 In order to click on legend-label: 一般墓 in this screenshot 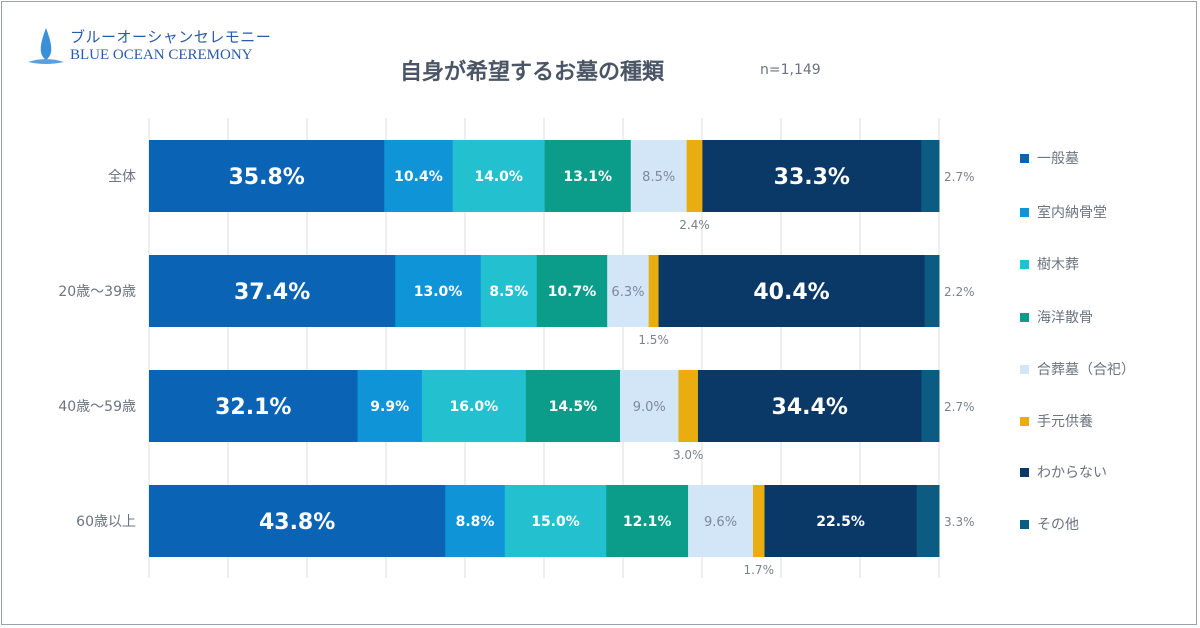, I will do `click(1058, 159)`.